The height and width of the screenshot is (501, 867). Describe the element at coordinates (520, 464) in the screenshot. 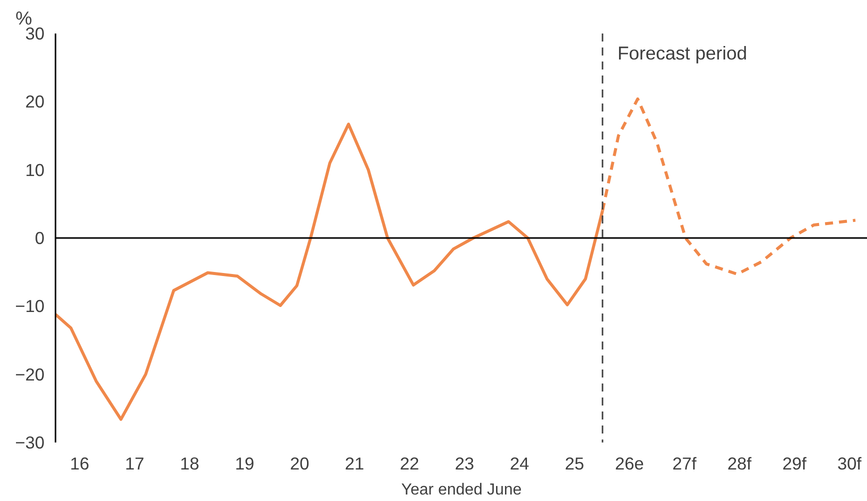

I see `x-tick-label: 24` at that location.